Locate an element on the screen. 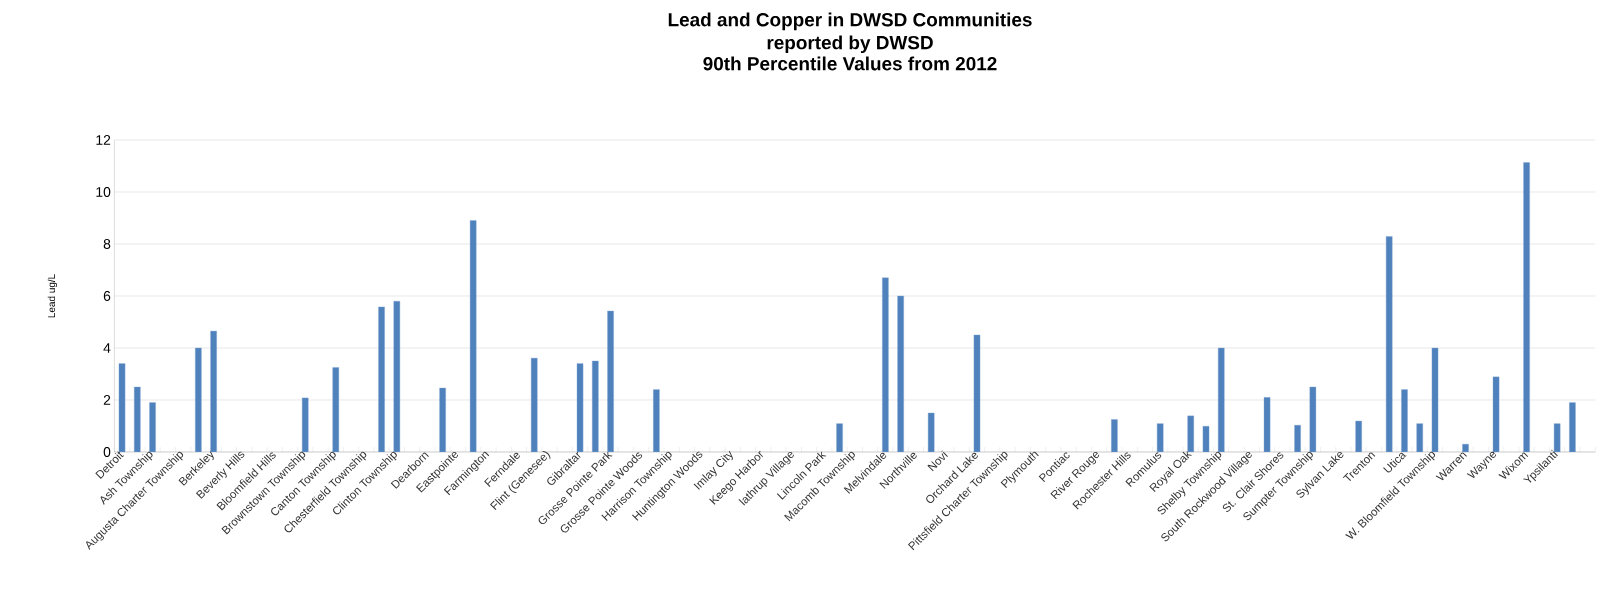 The image size is (1606, 595). y-tick-label: 12 is located at coordinates (103, 140).